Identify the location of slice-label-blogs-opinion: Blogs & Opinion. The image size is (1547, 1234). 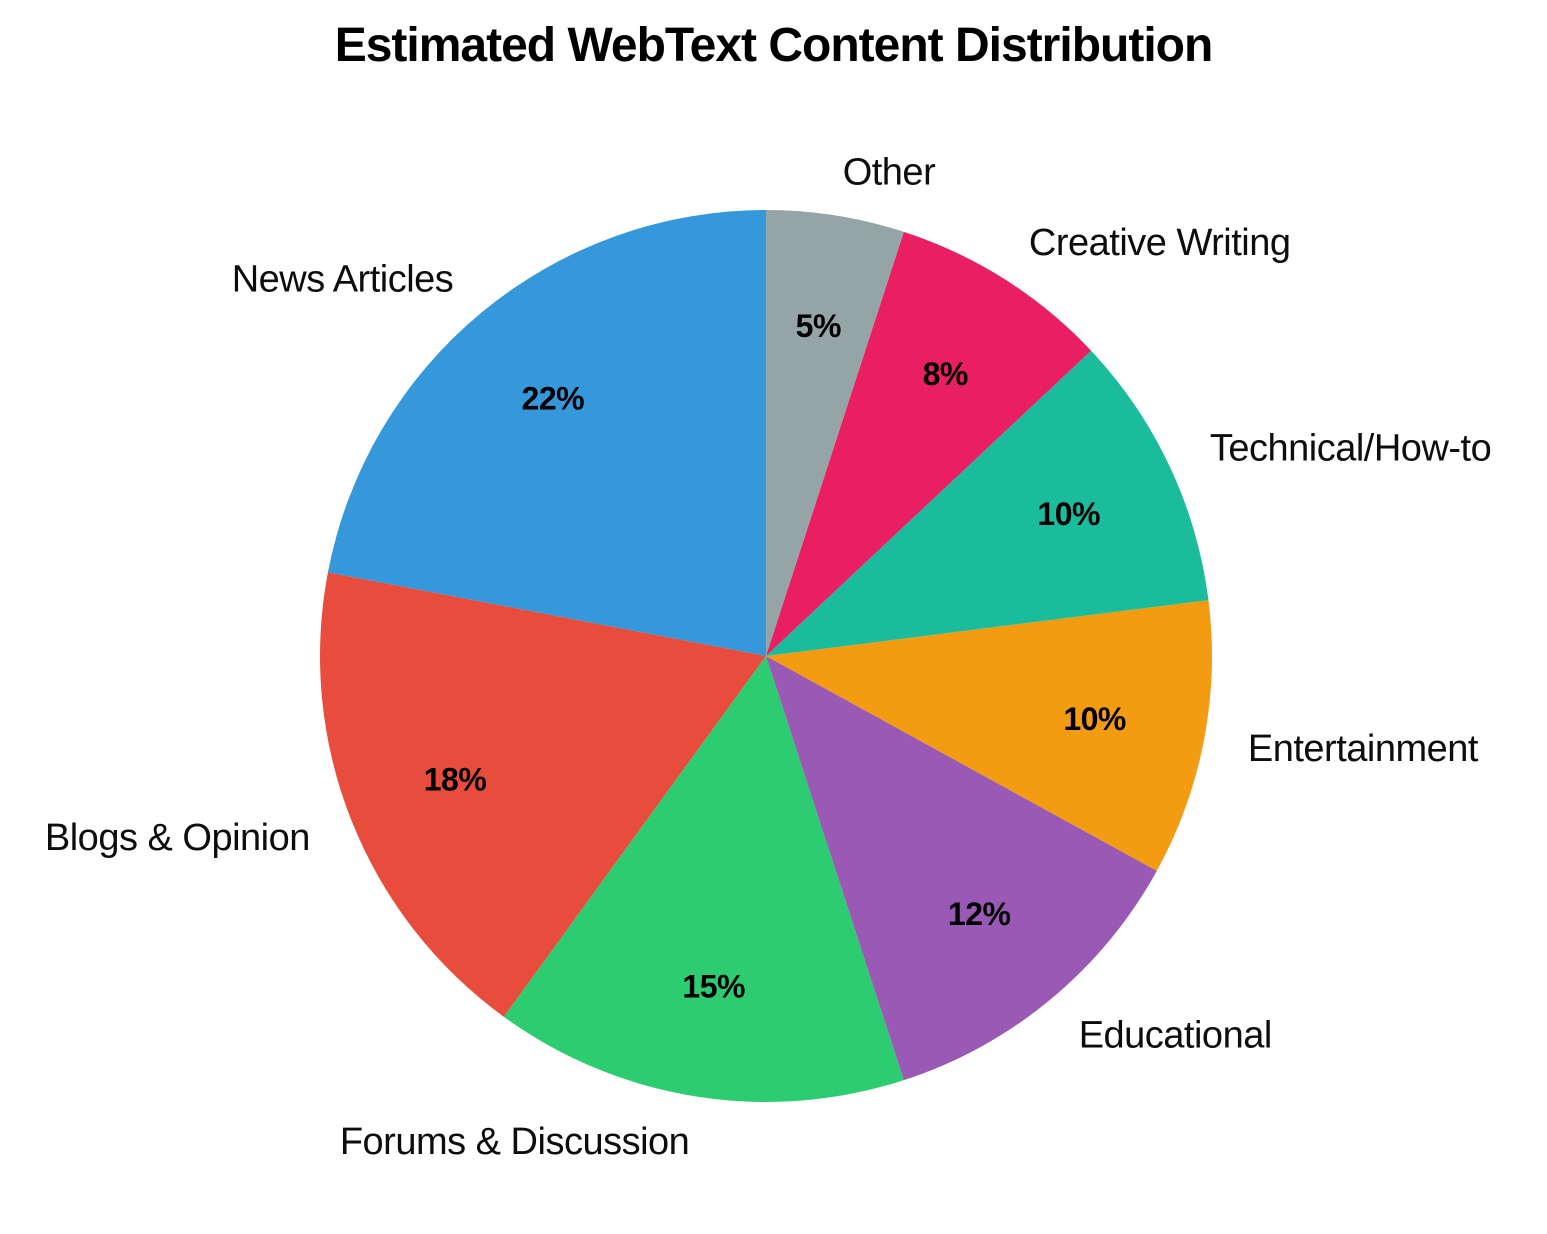
(177, 838).